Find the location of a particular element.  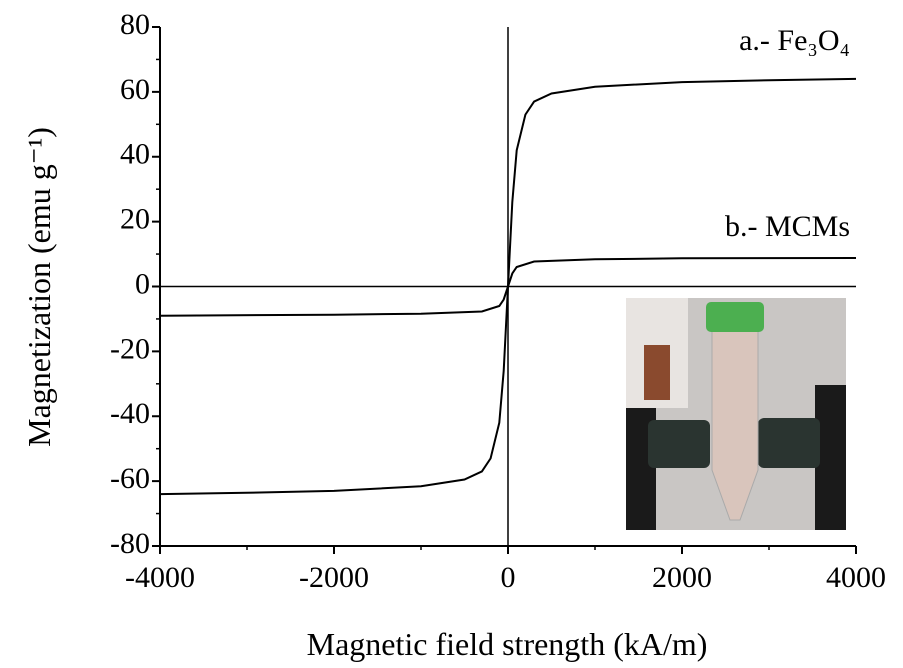

photo-magnet-right is located at coordinates (789, 443).